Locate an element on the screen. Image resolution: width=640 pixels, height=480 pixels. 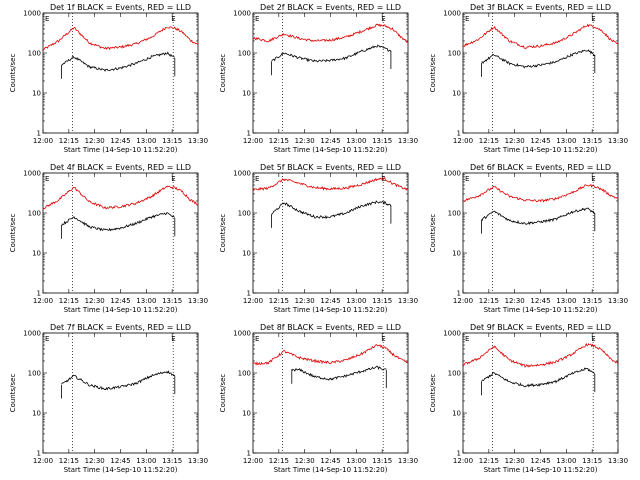
panel-title: Det 7f BLACK = Events, RED = LLD is located at coordinates (120, 327).